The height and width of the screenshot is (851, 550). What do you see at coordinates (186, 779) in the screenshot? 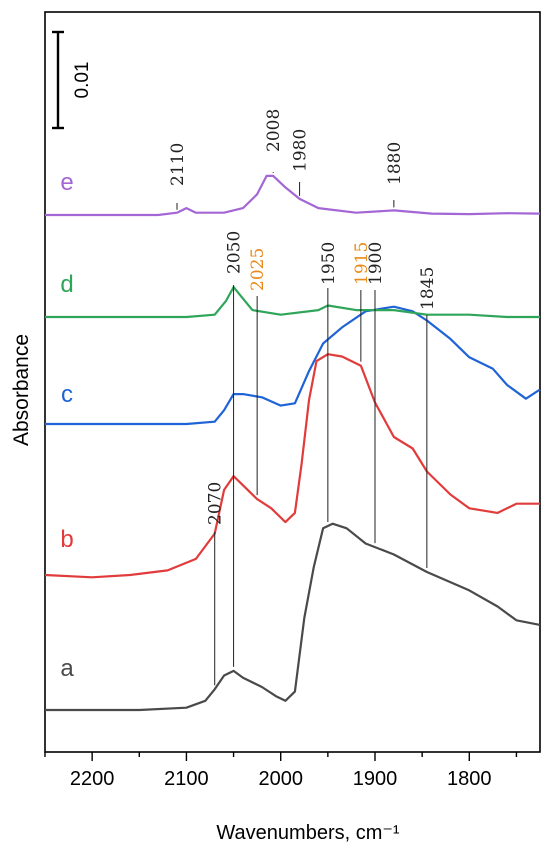
I see `x-tick-label: 2100` at bounding box center [186, 779].